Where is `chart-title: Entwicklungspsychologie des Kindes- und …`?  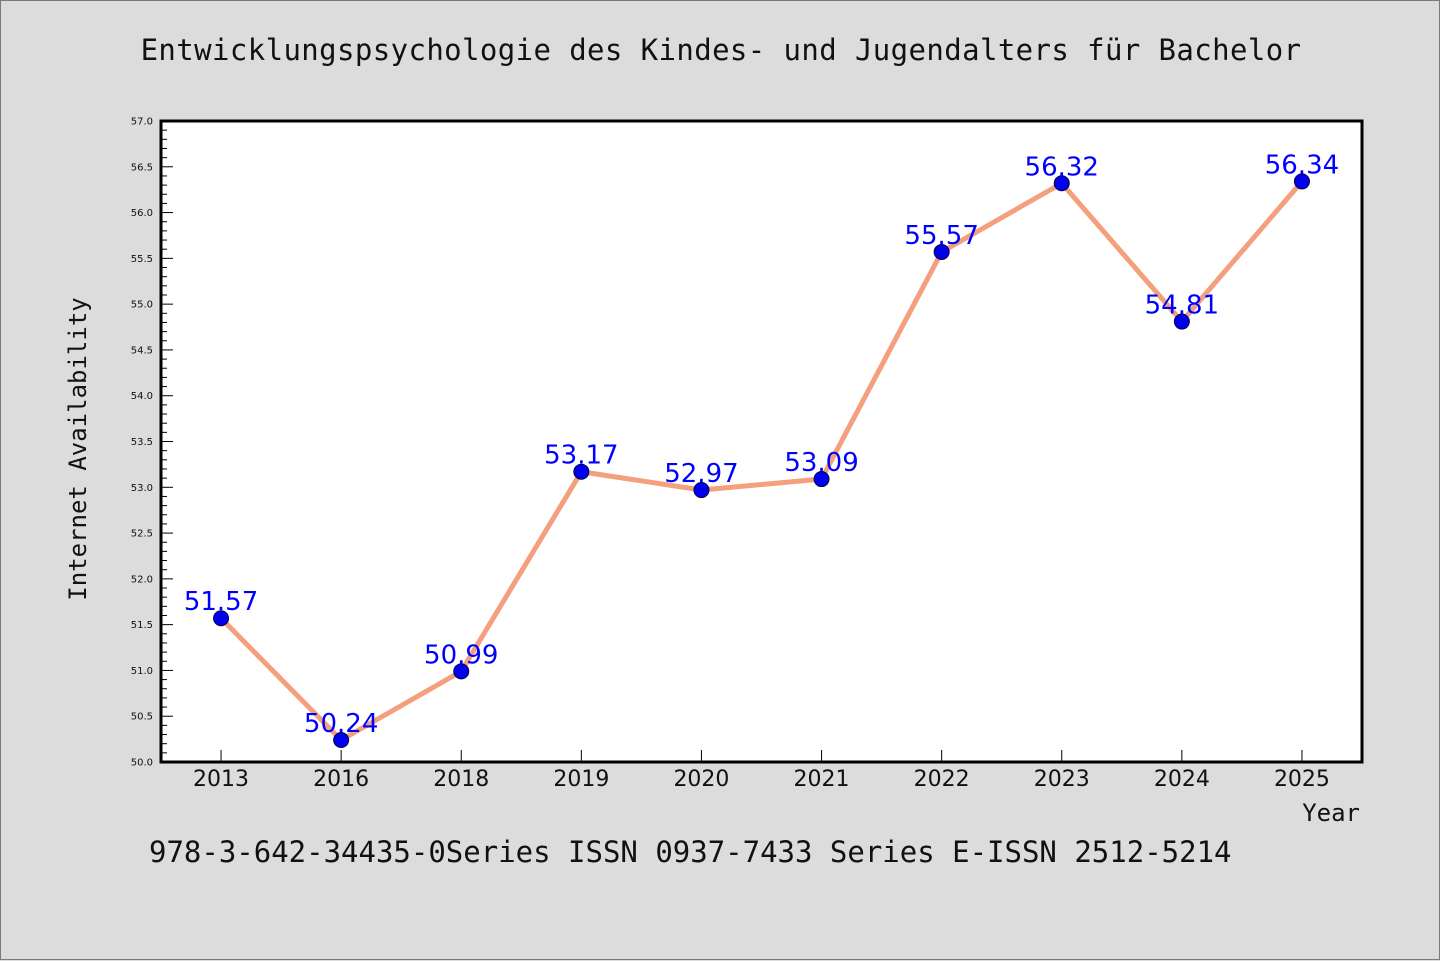
chart-title: Entwicklungspsychologie des Kindes- und … is located at coordinates (721, 50).